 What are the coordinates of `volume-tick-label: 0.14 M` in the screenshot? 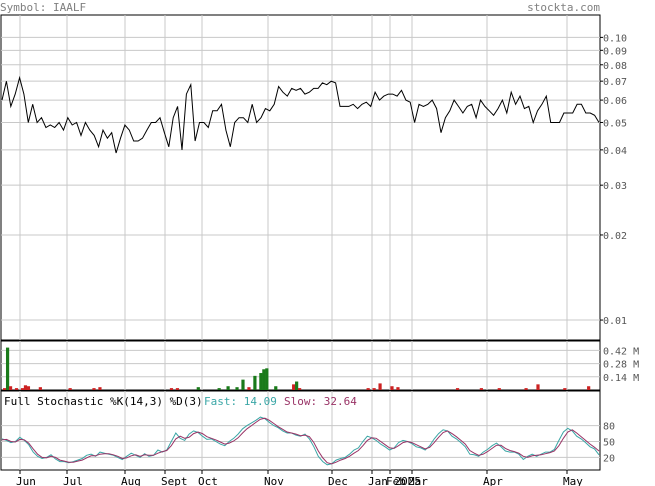 It's located at (621, 378).